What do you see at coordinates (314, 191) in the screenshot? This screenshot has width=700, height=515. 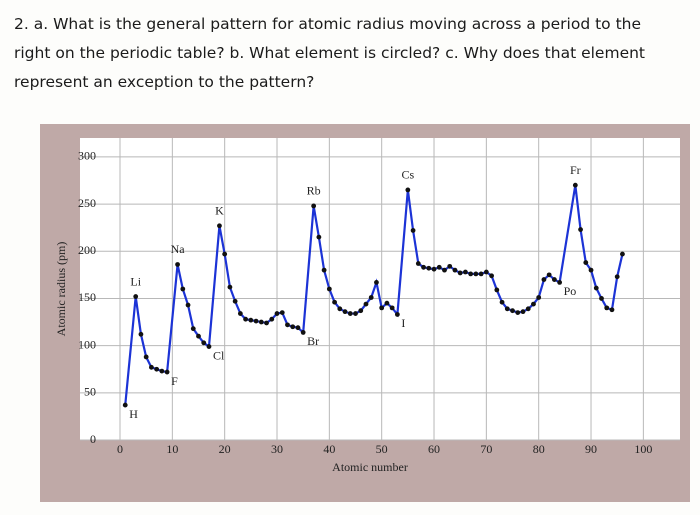 I see `point-label: Rb` at bounding box center [314, 191].